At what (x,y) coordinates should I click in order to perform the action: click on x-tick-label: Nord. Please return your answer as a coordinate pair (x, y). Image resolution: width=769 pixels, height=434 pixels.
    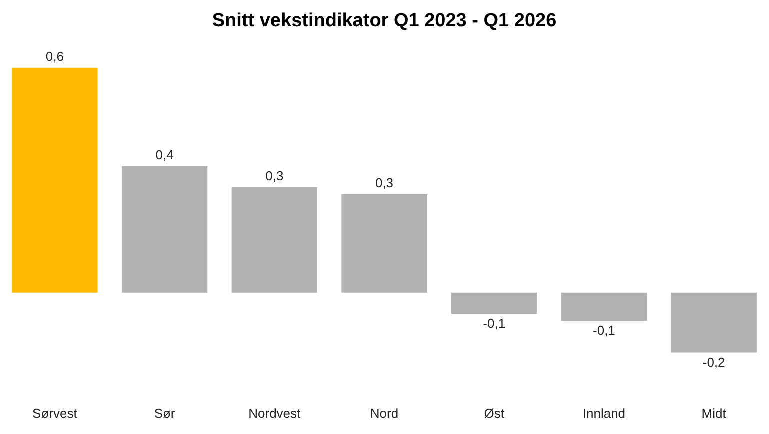
    Looking at the image, I should click on (384, 413).